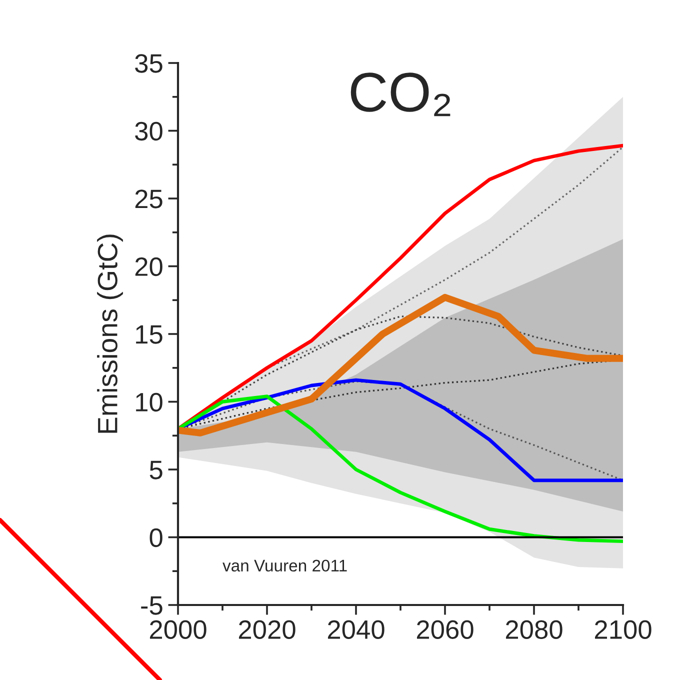 The height and width of the screenshot is (680, 679). I want to click on line-series, so click(400, 469).